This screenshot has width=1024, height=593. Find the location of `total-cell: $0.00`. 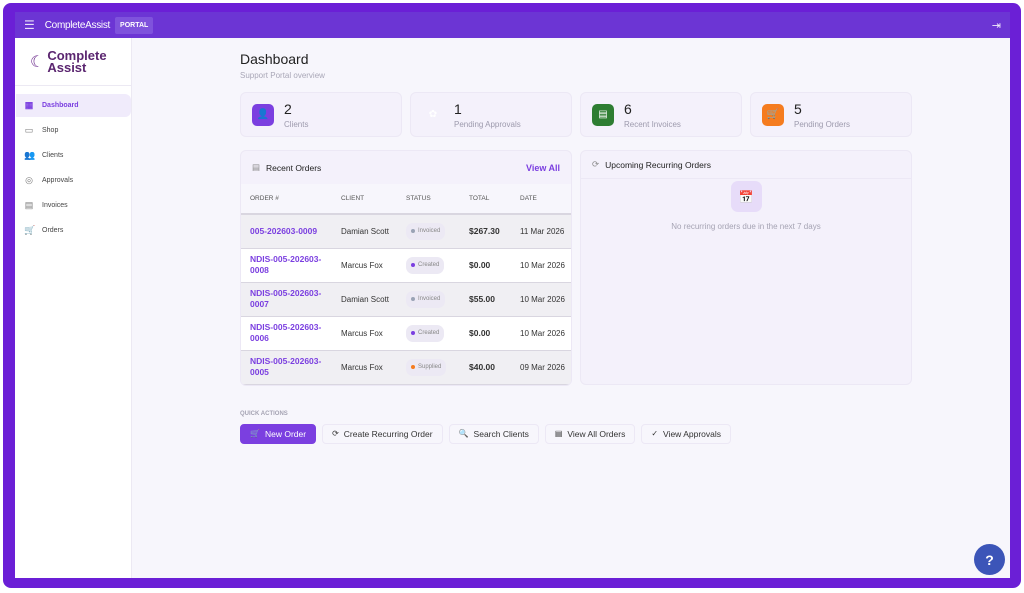

total-cell: $0.00 is located at coordinates (485, 265).